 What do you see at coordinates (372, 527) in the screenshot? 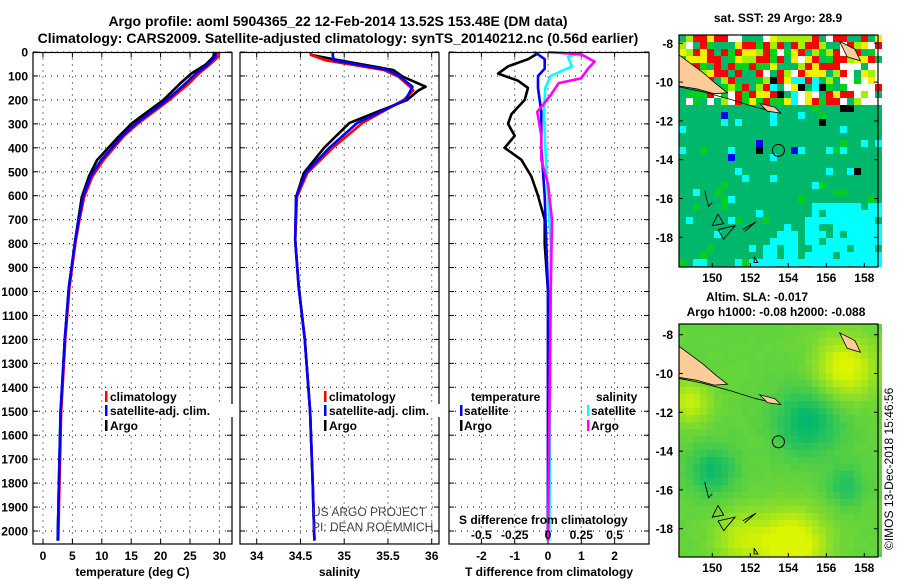
I see `credit-pi: PI: DEAN ROEMMICH` at bounding box center [372, 527].